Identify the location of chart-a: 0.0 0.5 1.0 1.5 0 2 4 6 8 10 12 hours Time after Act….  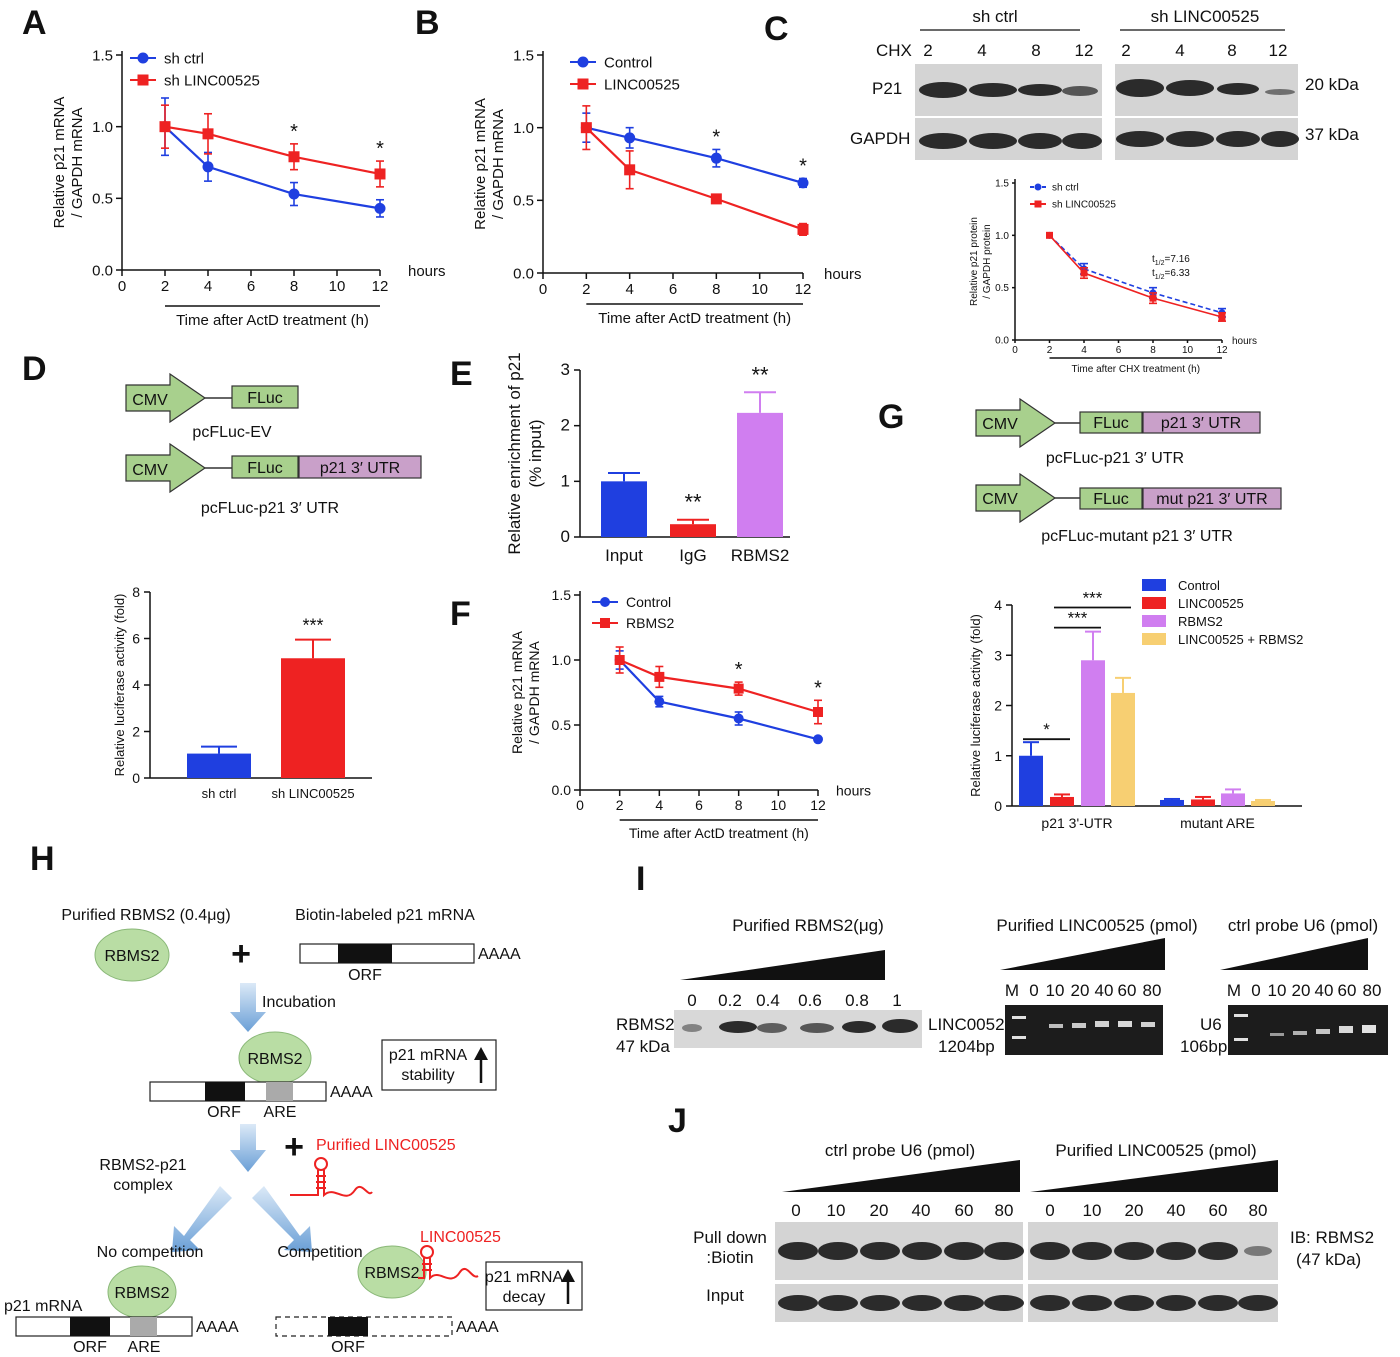
(248, 188).